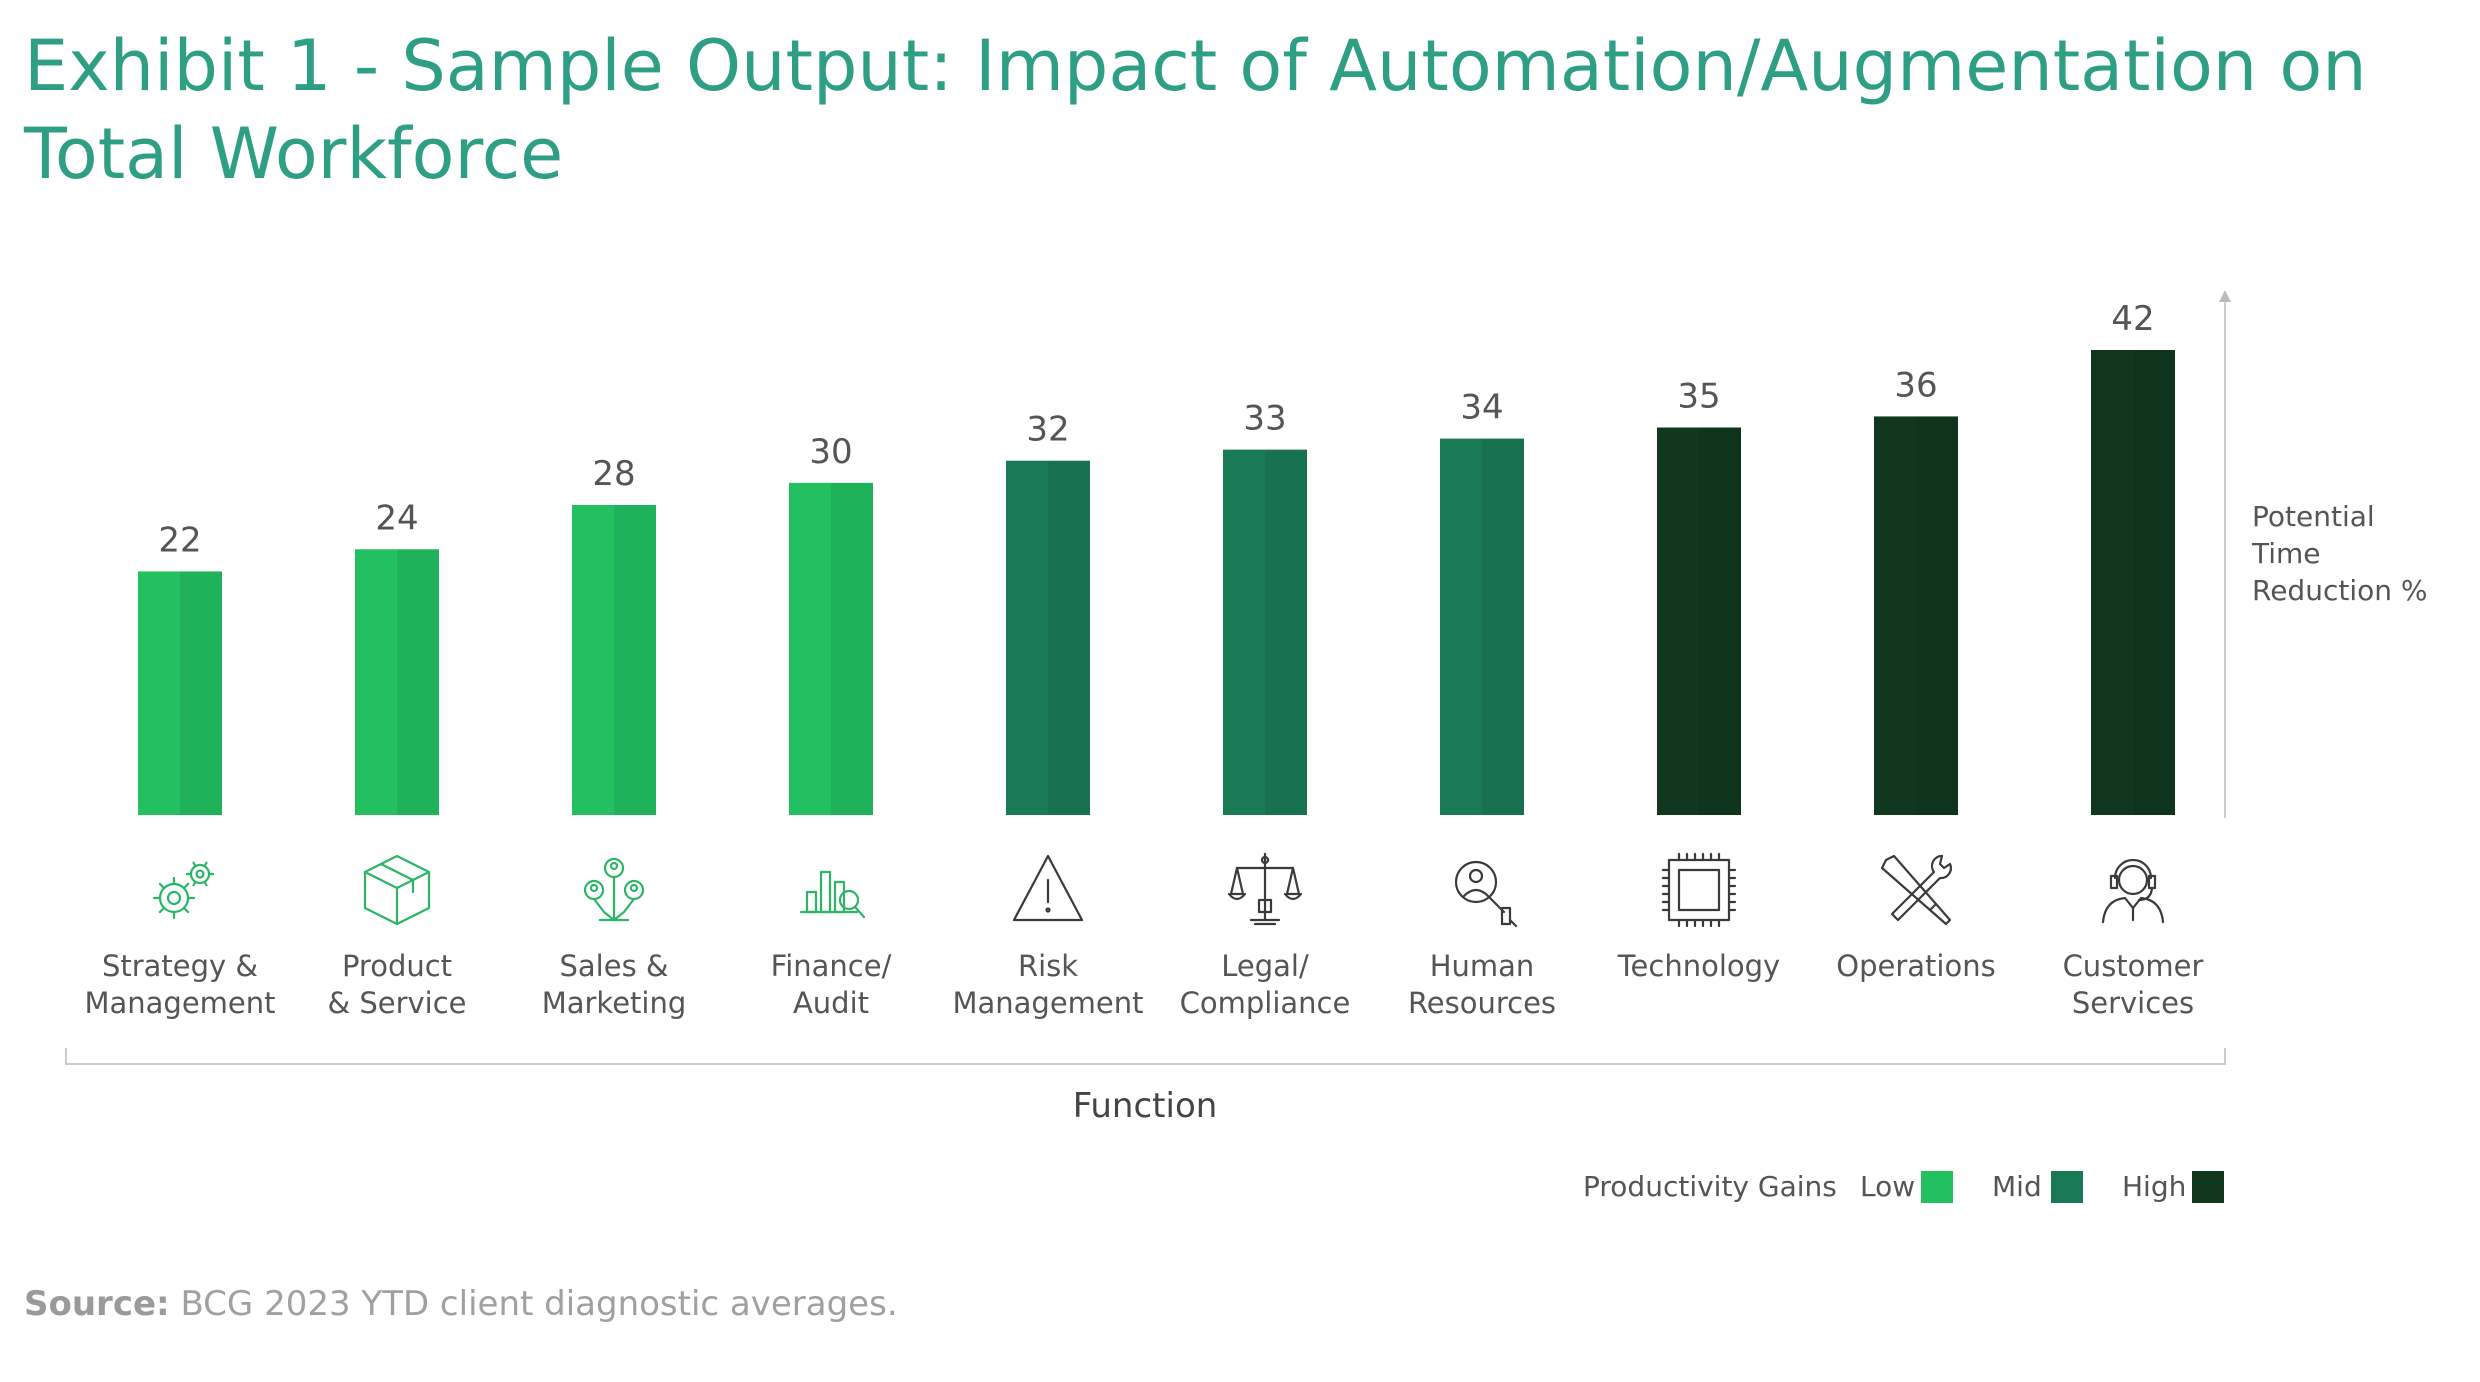  What do you see at coordinates (831, 1003) in the screenshot?
I see `category-label-line: Audit` at bounding box center [831, 1003].